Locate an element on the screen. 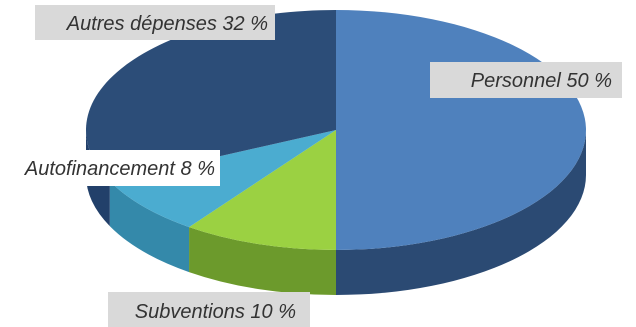  label-personnel: Personnel 50 % is located at coordinates (526, 80).